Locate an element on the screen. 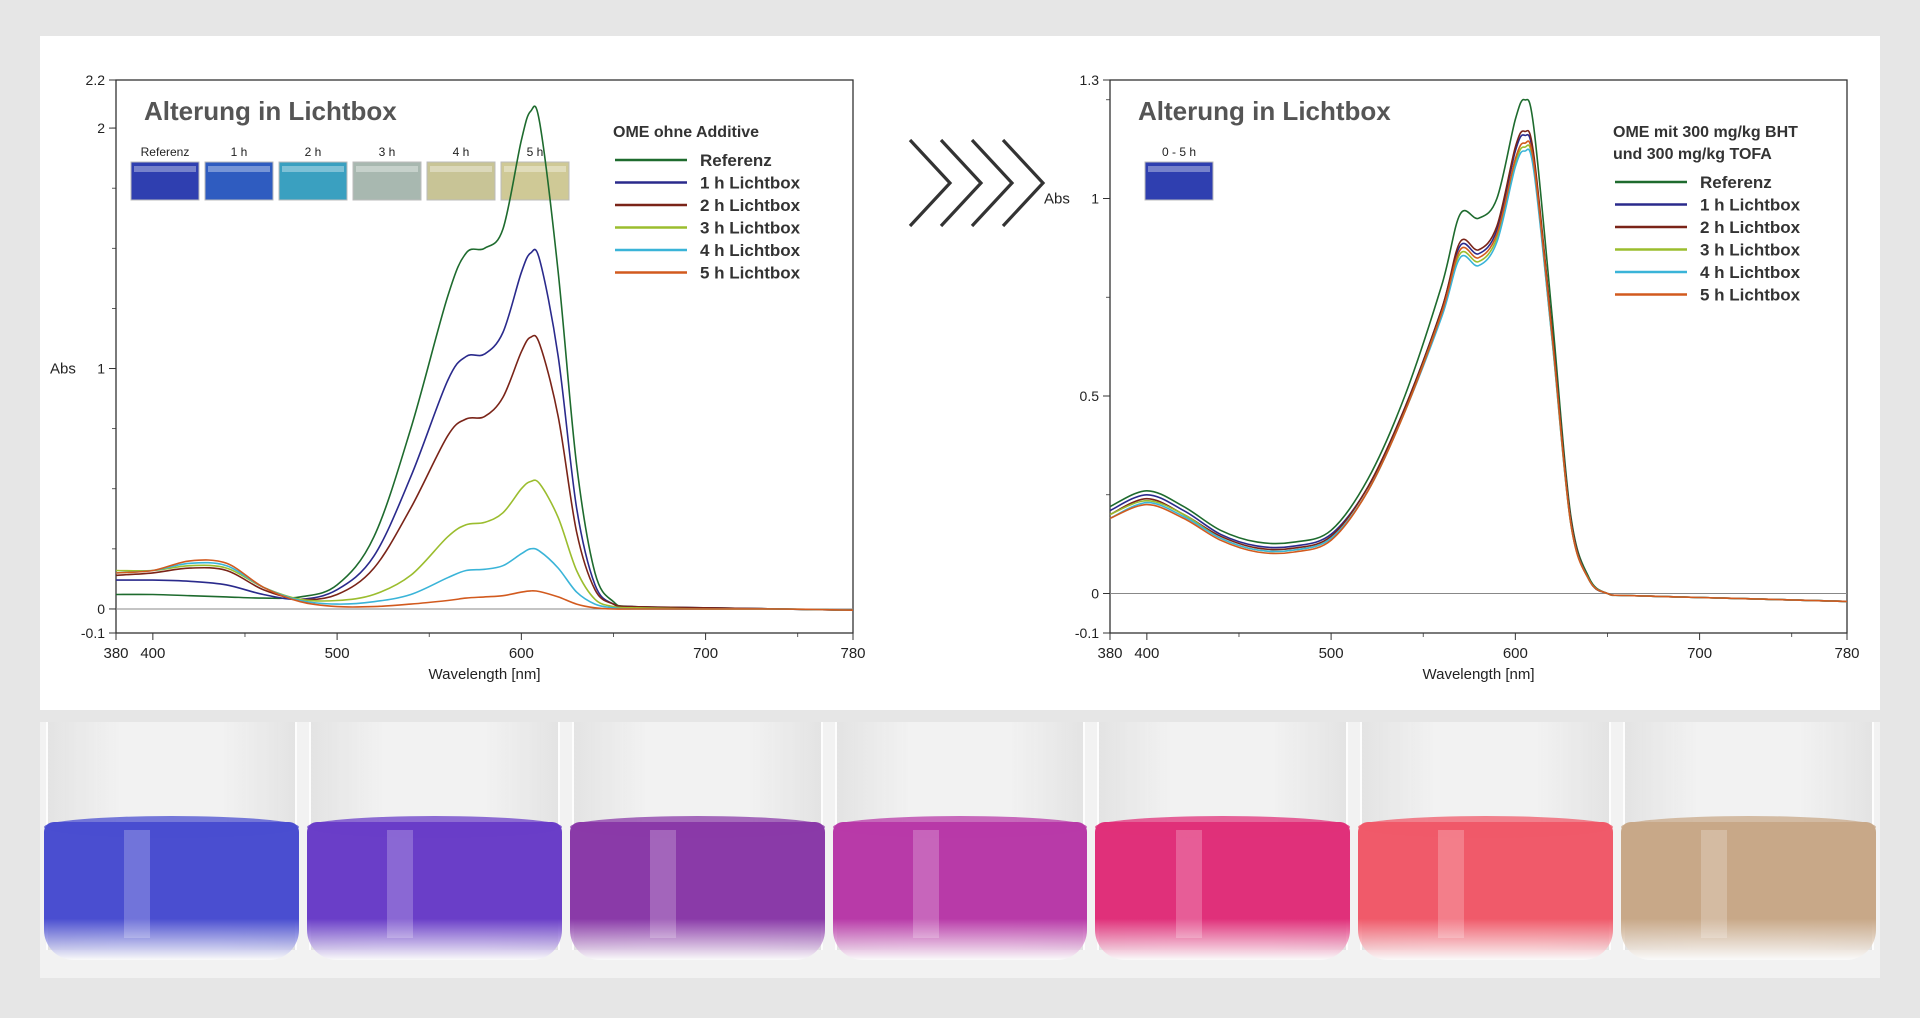  legend-title: OME ohne Additive is located at coordinates (686, 132).